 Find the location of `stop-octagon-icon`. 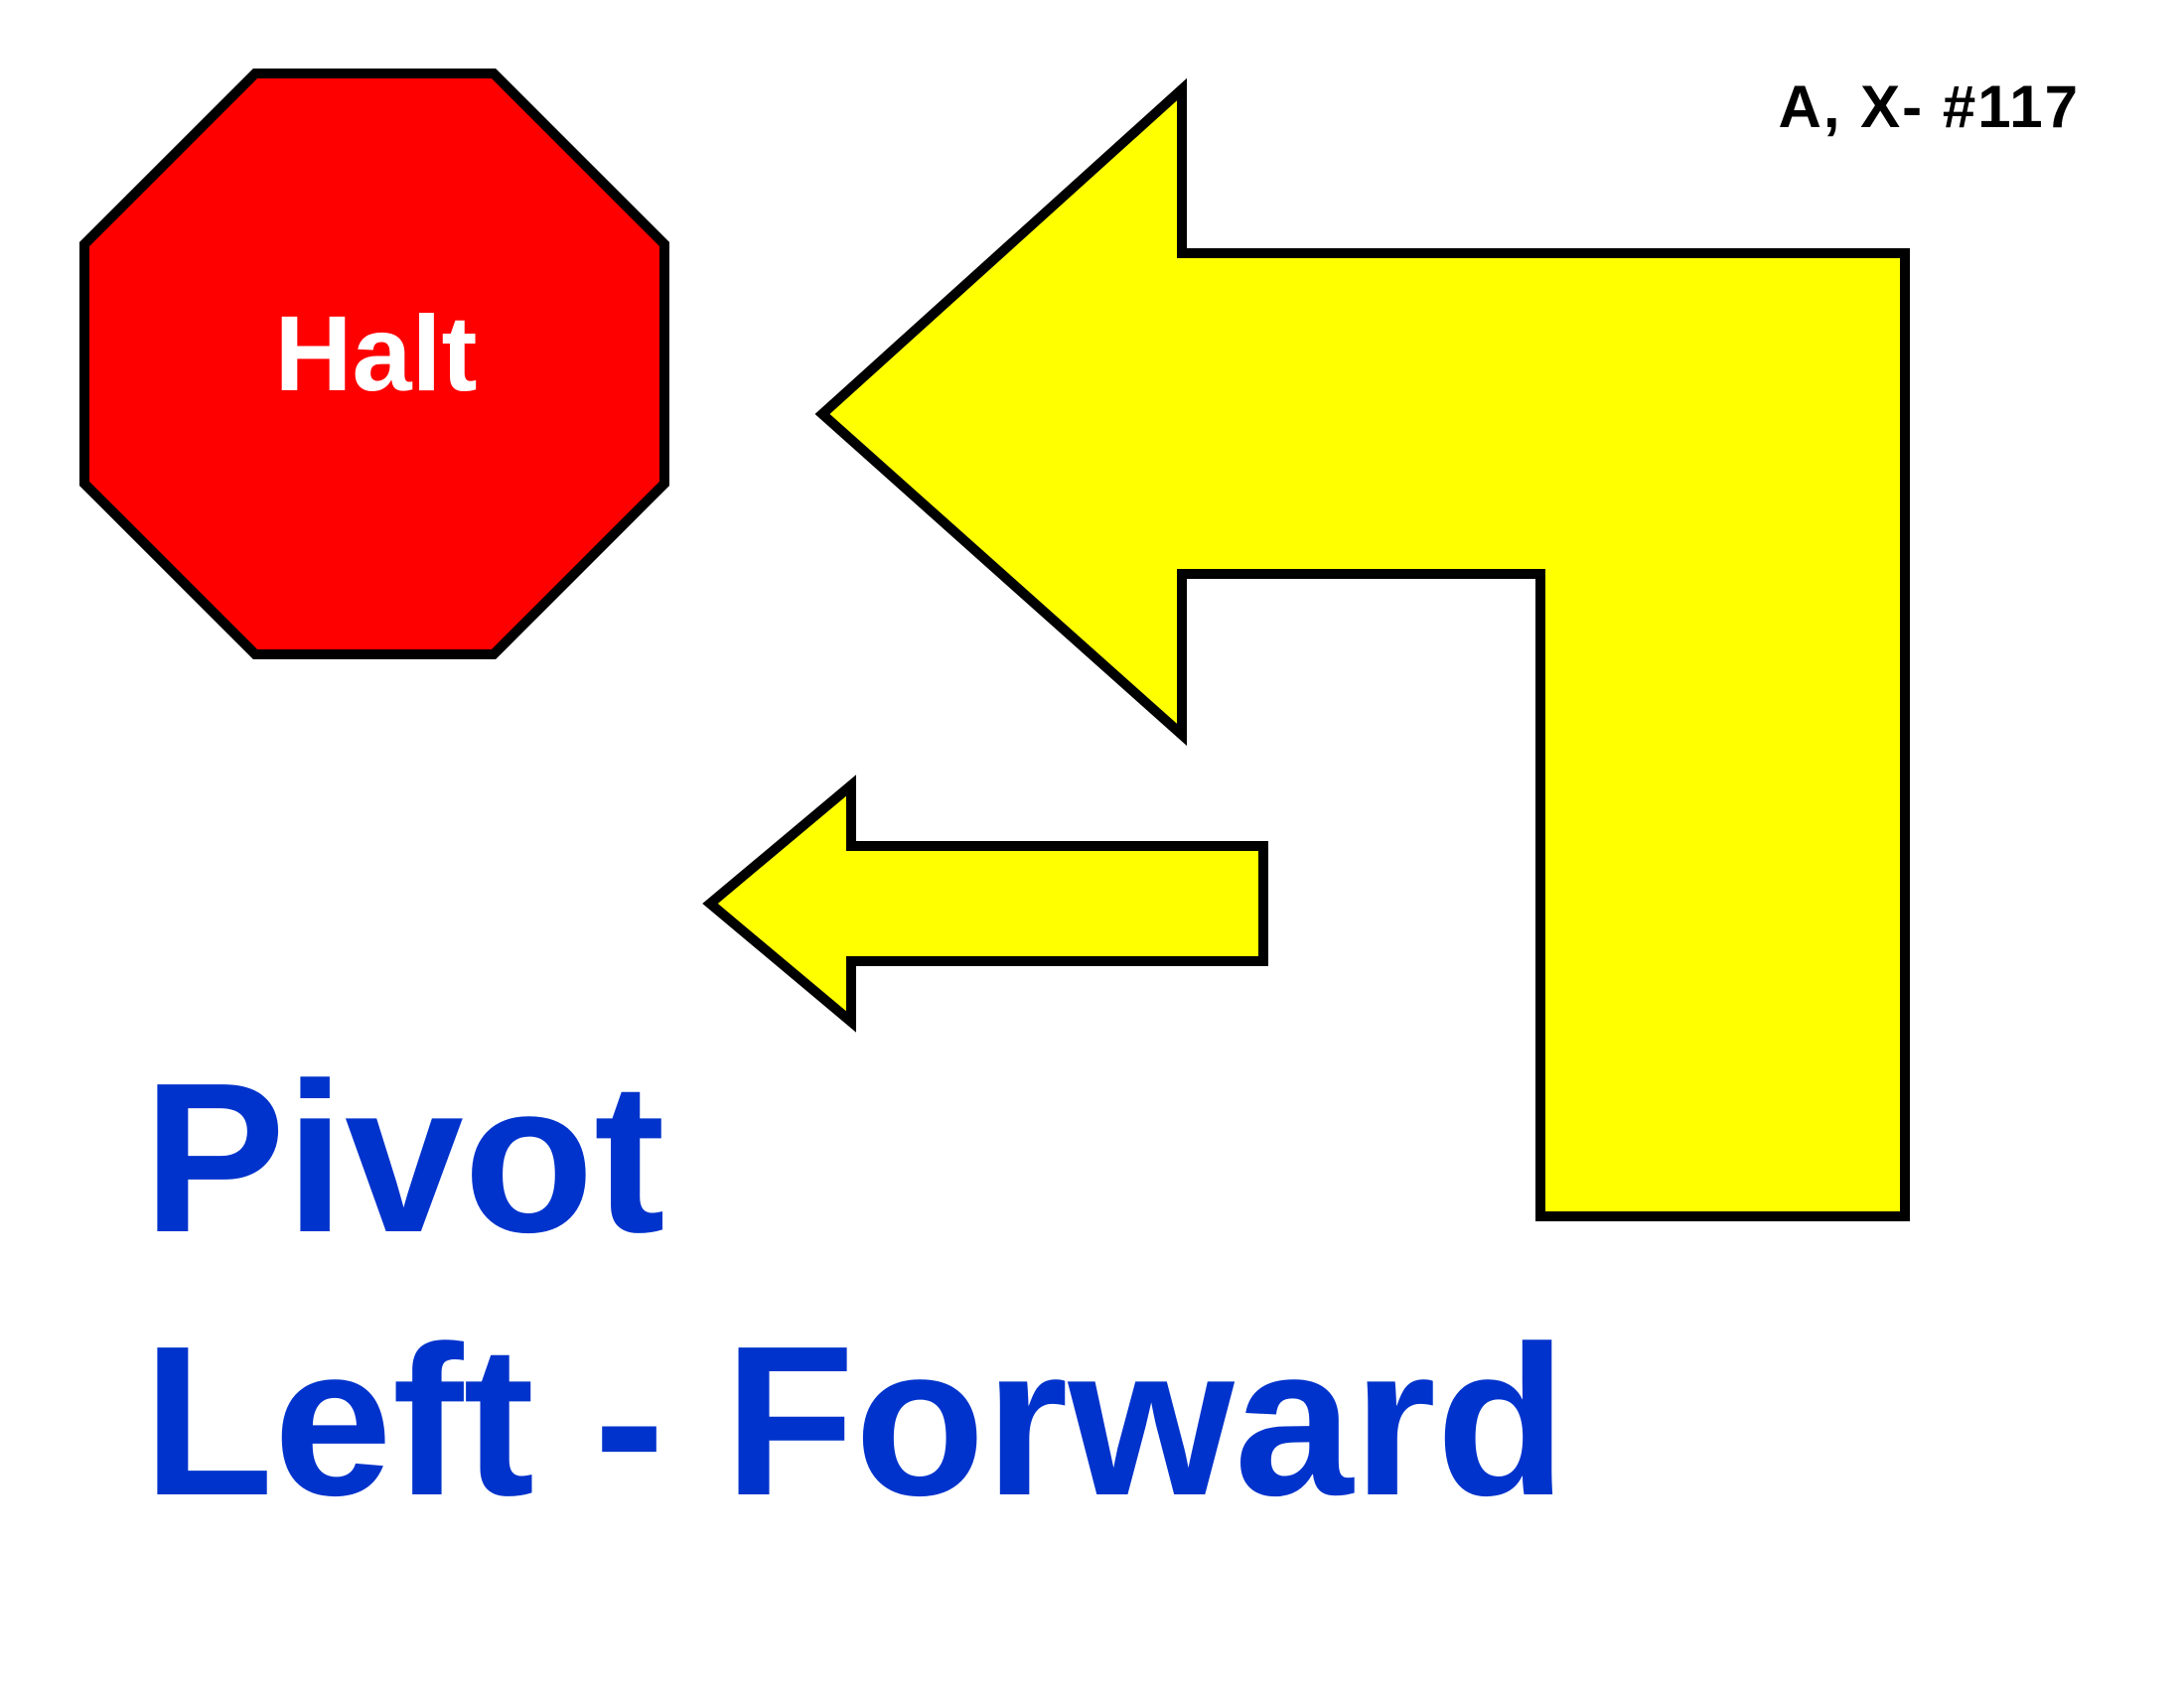

stop-octagon-icon is located at coordinates (374, 364).